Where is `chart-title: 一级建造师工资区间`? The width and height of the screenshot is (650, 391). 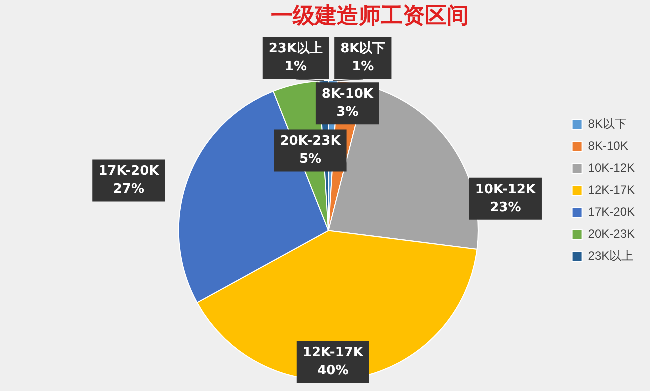 chart-title: 一级建造师工资区间 is located at coordinates (370, 15).